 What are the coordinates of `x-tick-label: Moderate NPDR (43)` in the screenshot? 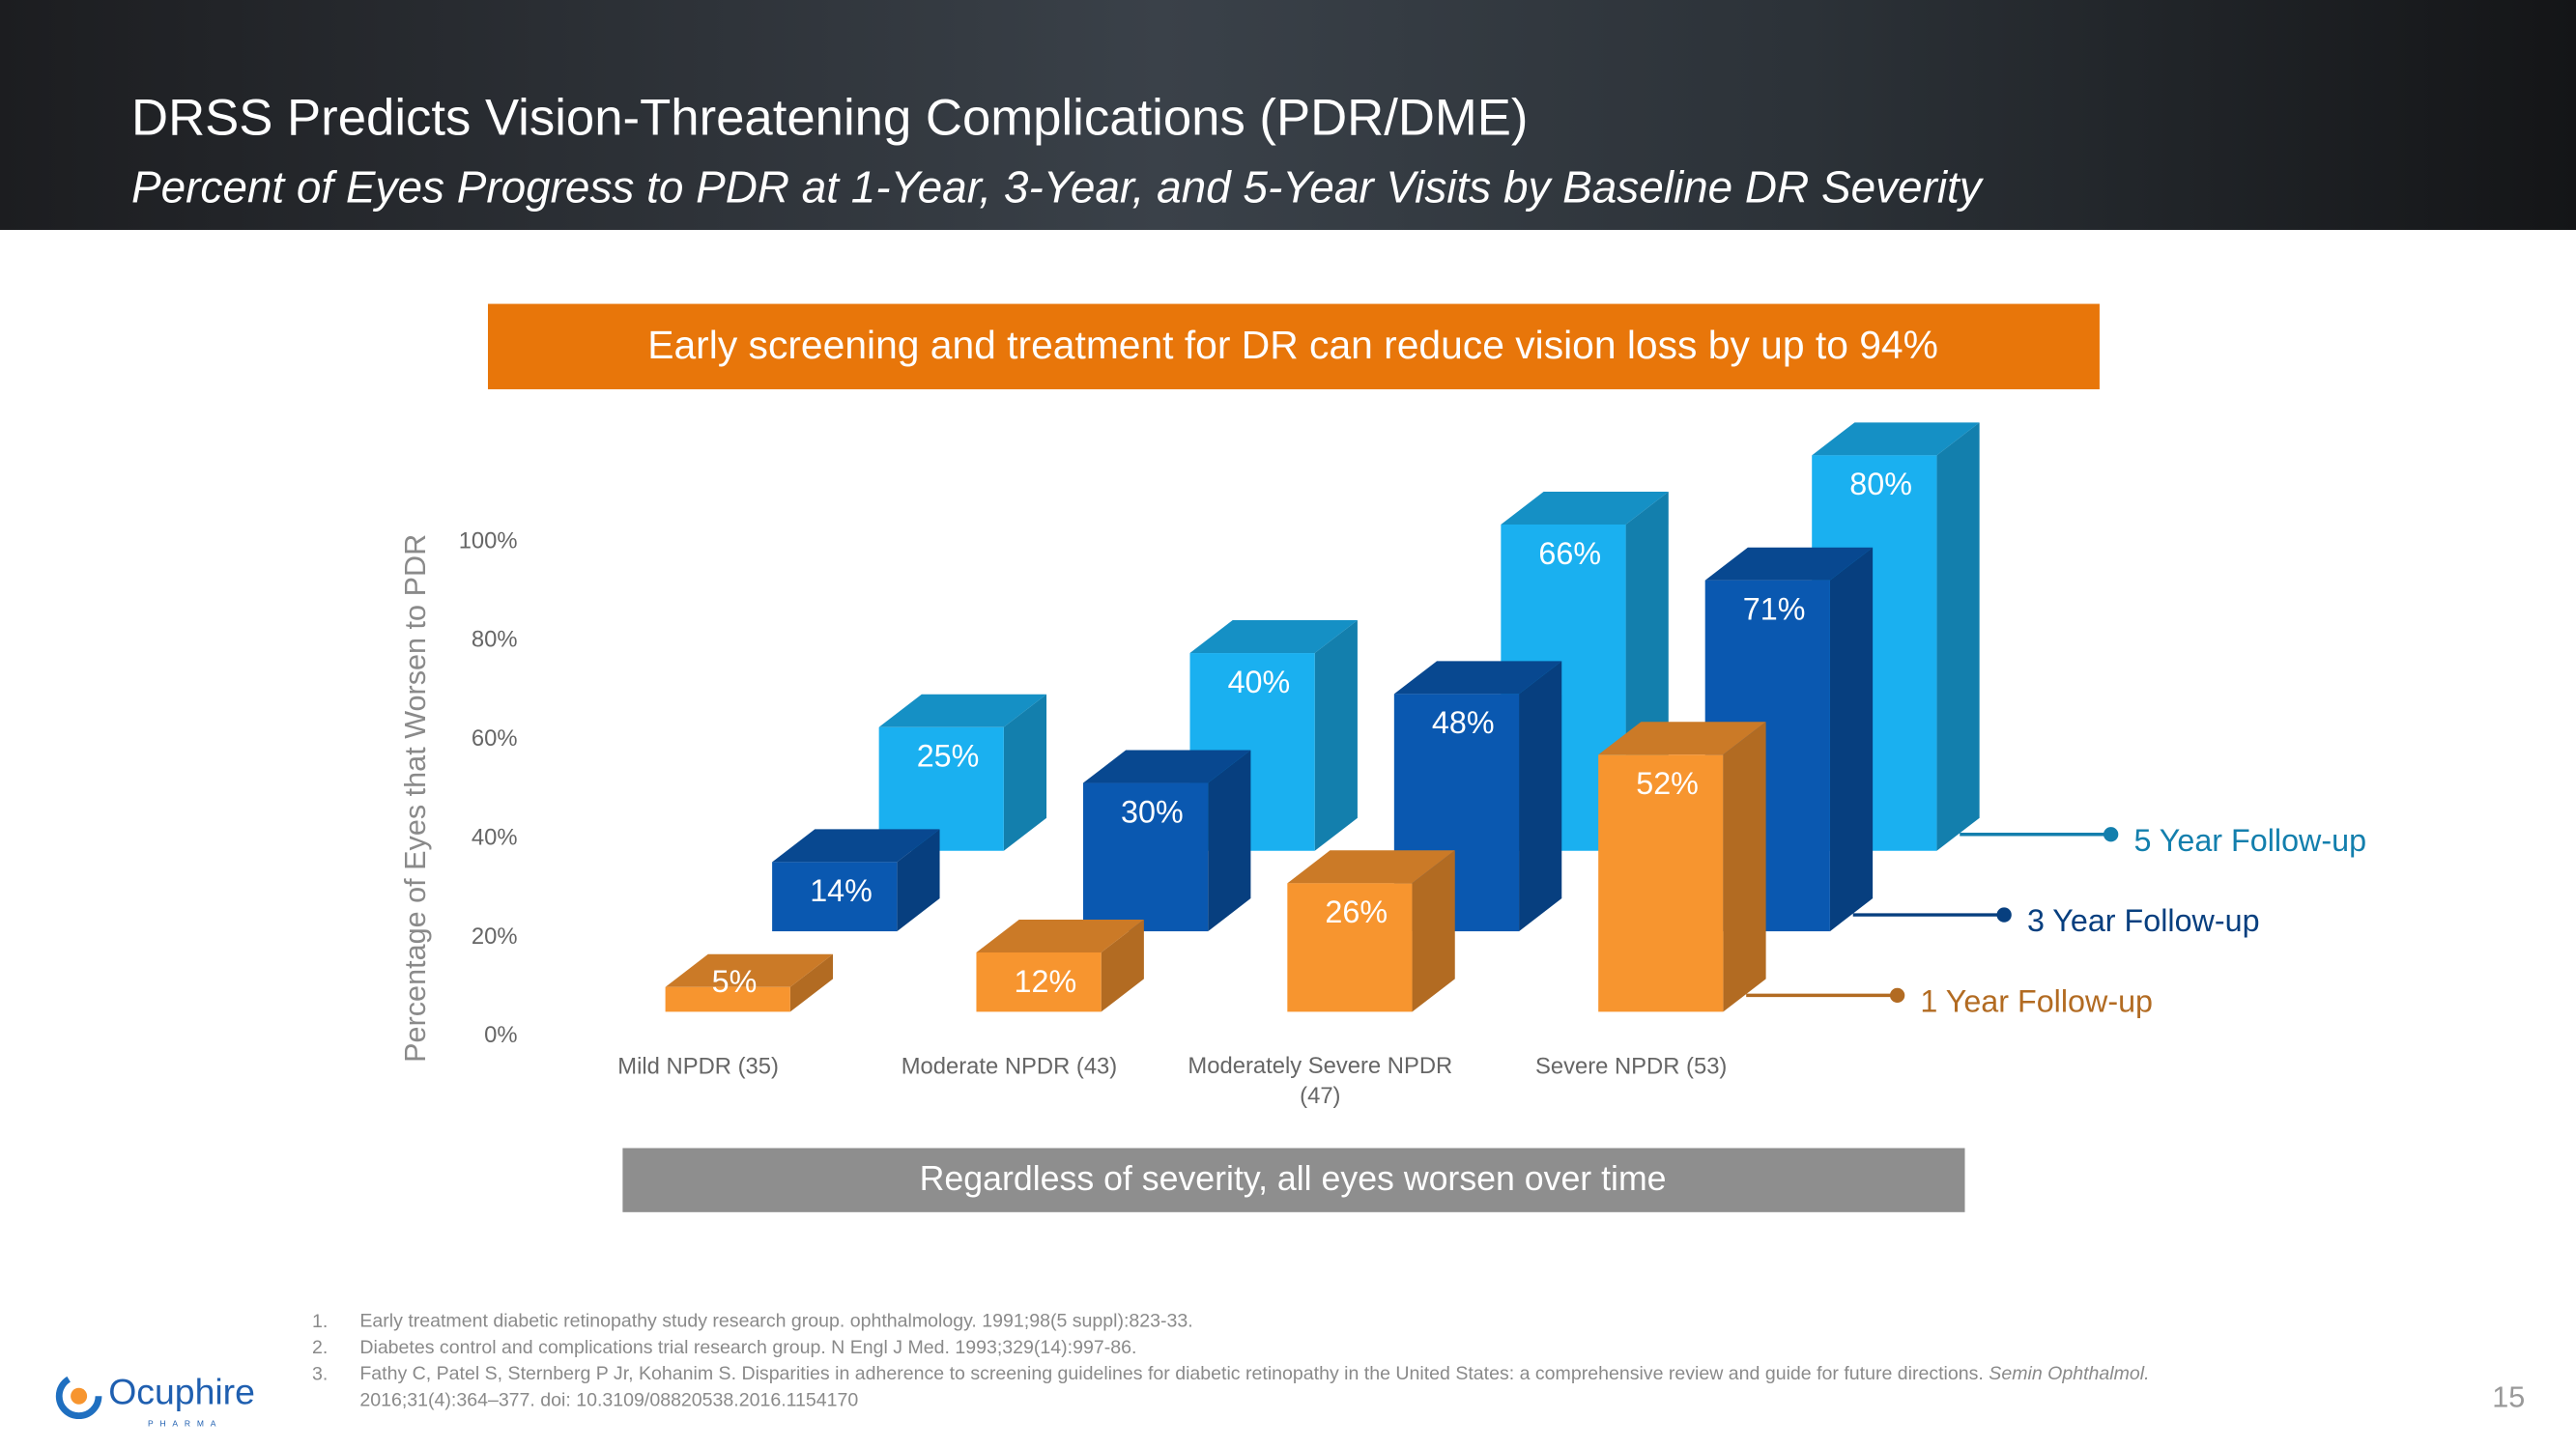 It's located at (1010, 1066).